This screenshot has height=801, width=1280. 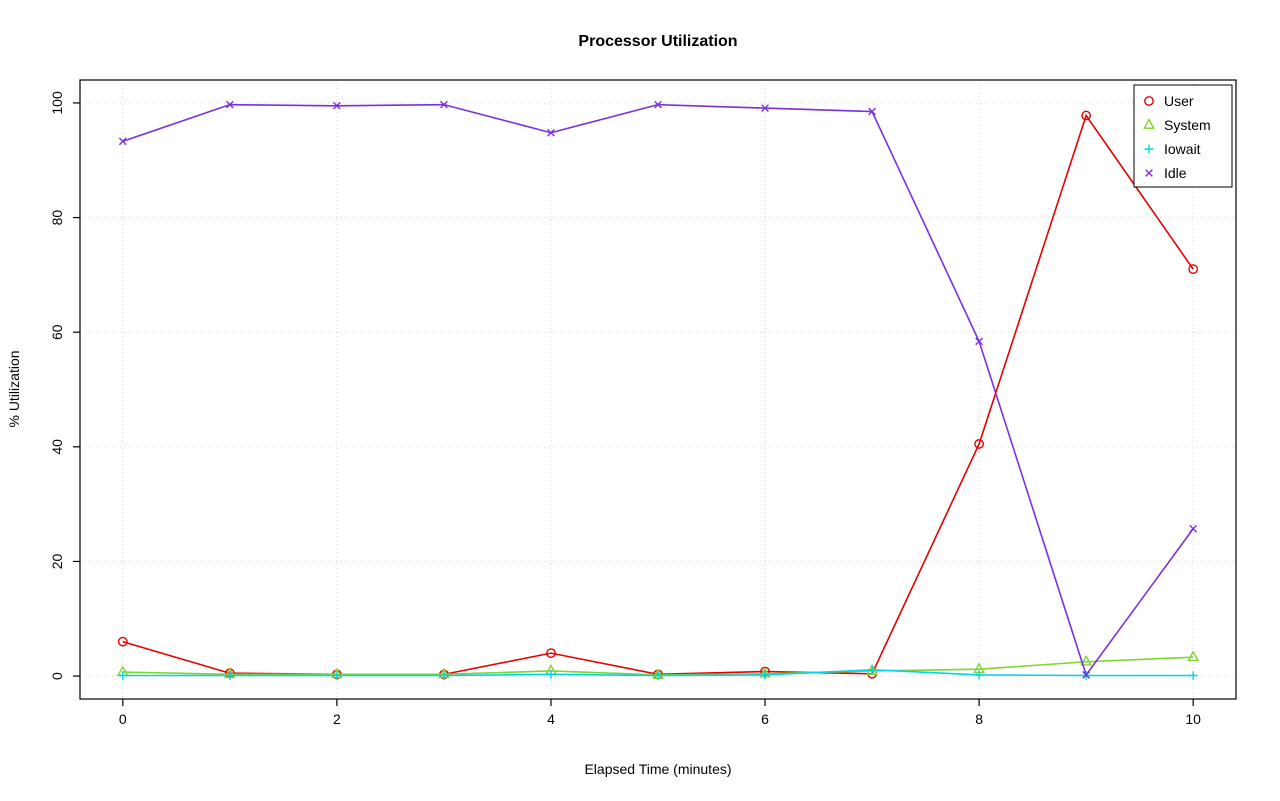 I want to click on legend-item-system: System, so click(x=1177, y=125).